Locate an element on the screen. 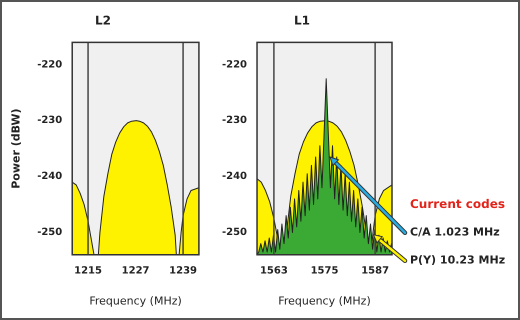  annotation: C/A 1.023 MHz is located at coordinates (455, 232).